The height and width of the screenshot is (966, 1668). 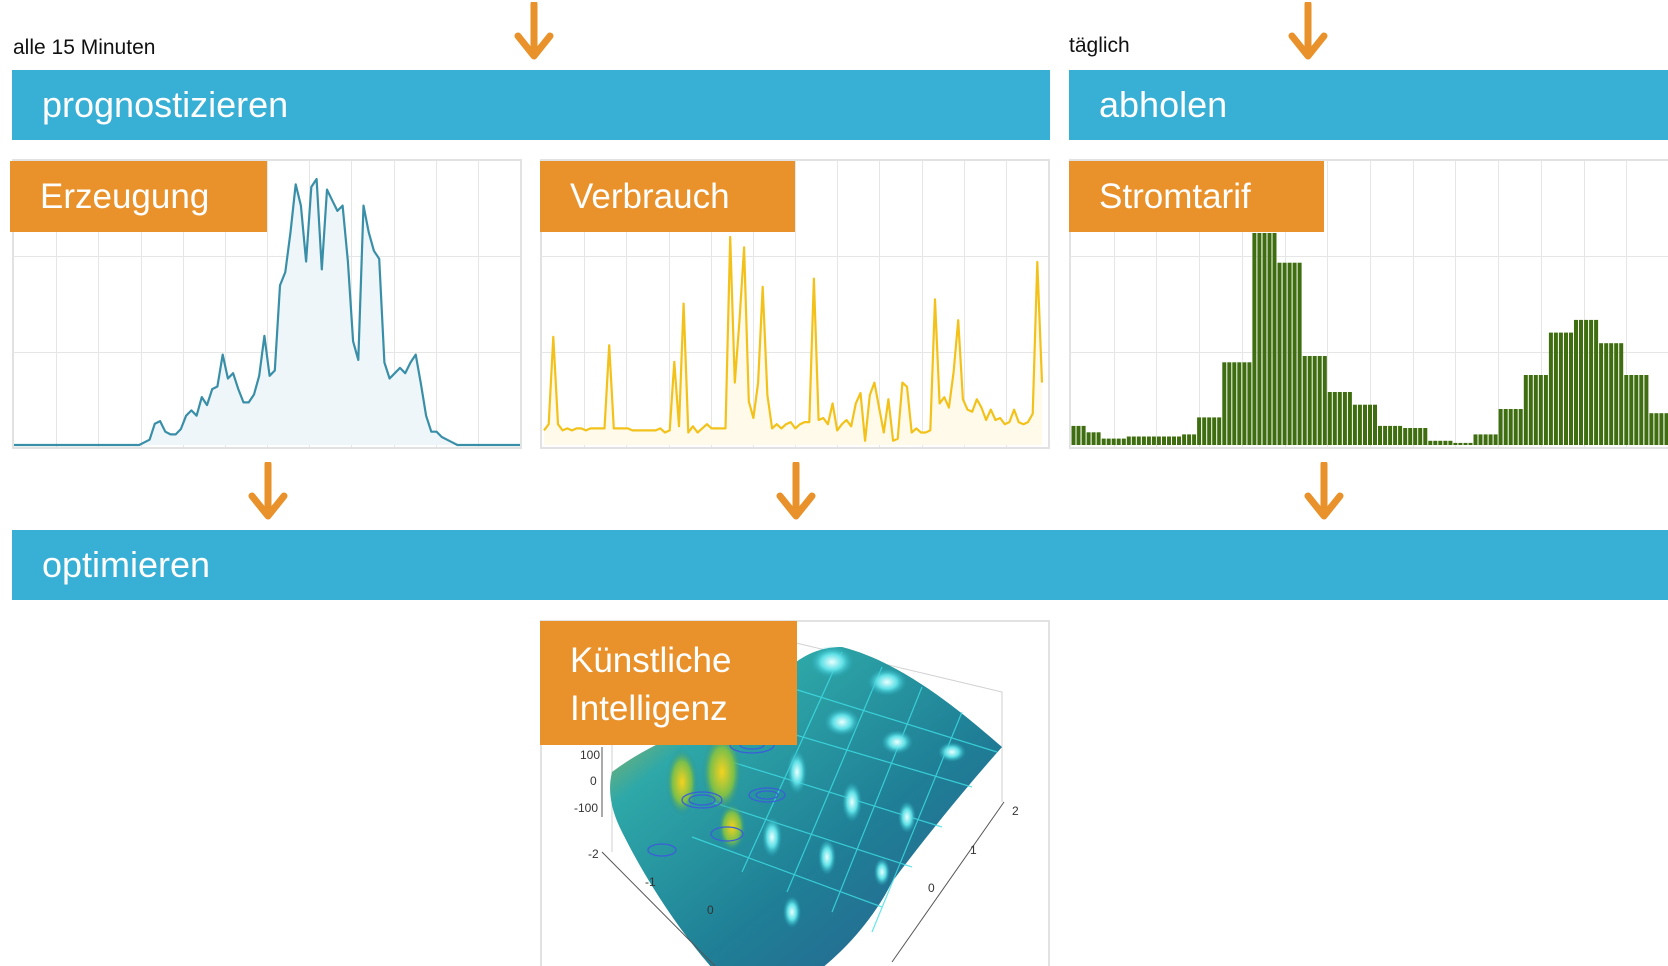 I want to click on tag-ai-line2: Intelligenz, so click(x=649, y=708).